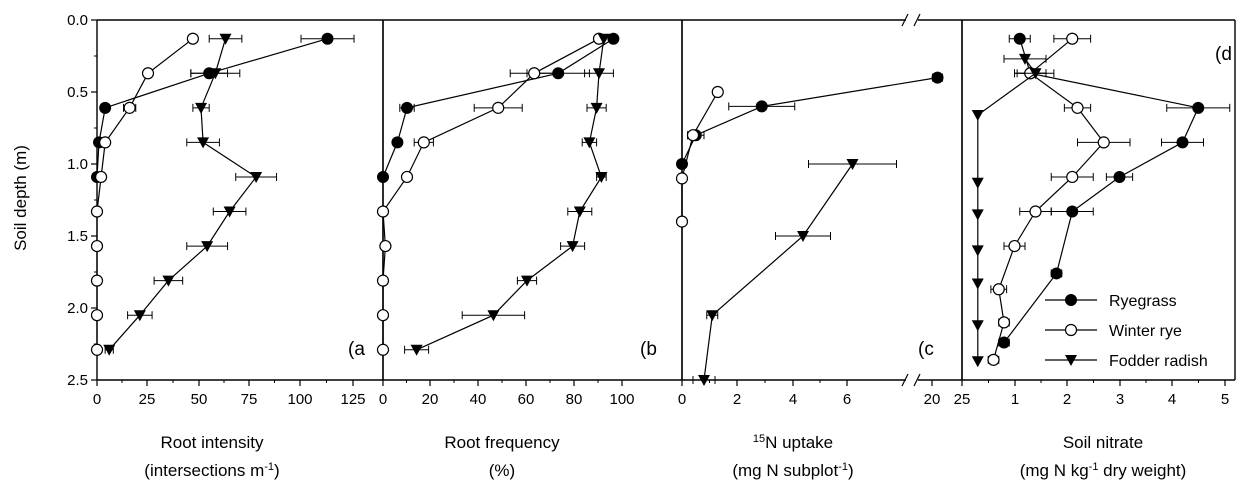 The height and width of the screenshot is (490, 1252). What do you see at coordinates (843, 467) in the screenshot?
I see `superscript: -1` at bounding box center [843, 467].